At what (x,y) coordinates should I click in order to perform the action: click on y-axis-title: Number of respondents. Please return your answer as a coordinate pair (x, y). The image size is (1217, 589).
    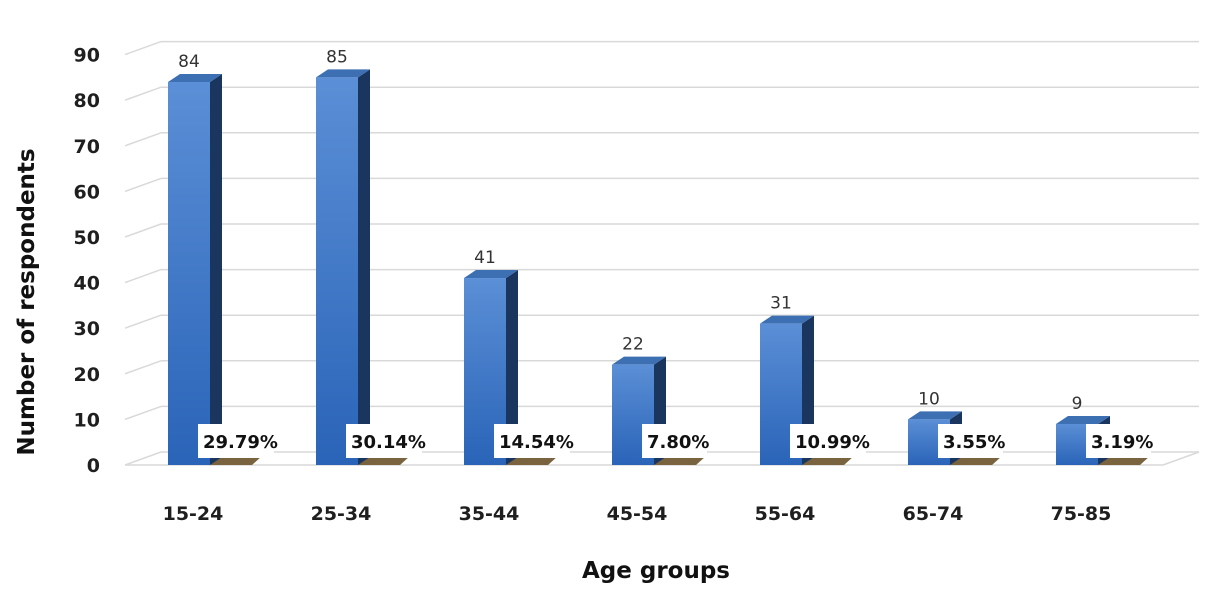
    Looking at the image, I should click on (27, 301).